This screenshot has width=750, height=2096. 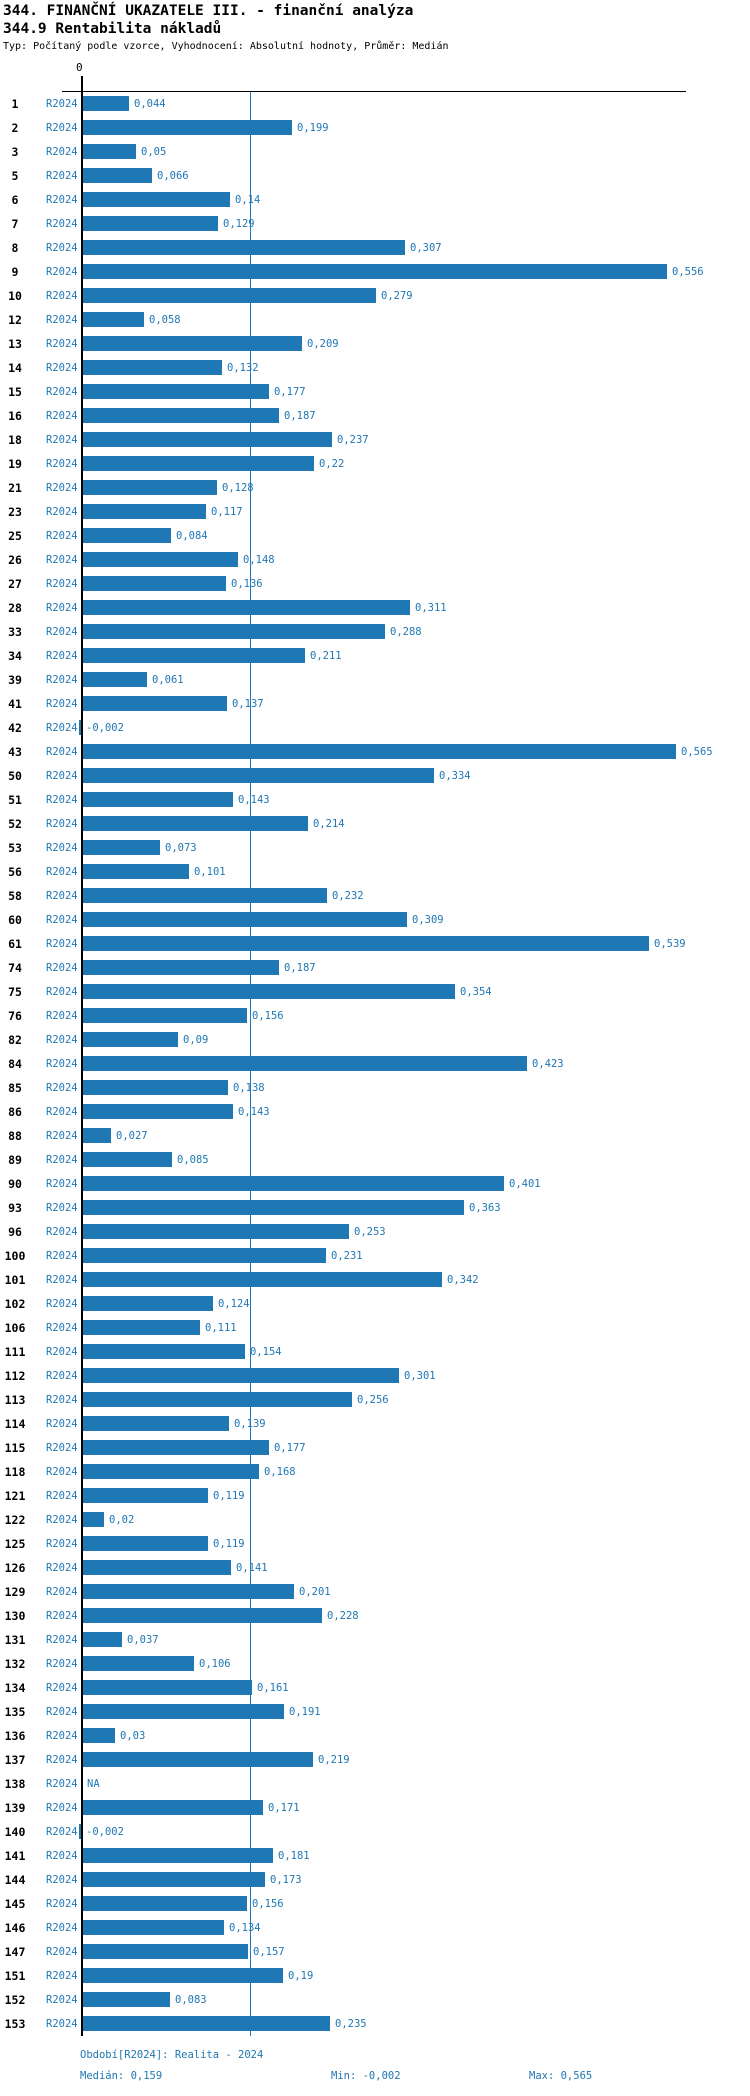 What do you see at coordinates (366, 2076) in the screenshot?
I see `min-summary-label: Min: -0,002` at bounding box center [366, 2076].